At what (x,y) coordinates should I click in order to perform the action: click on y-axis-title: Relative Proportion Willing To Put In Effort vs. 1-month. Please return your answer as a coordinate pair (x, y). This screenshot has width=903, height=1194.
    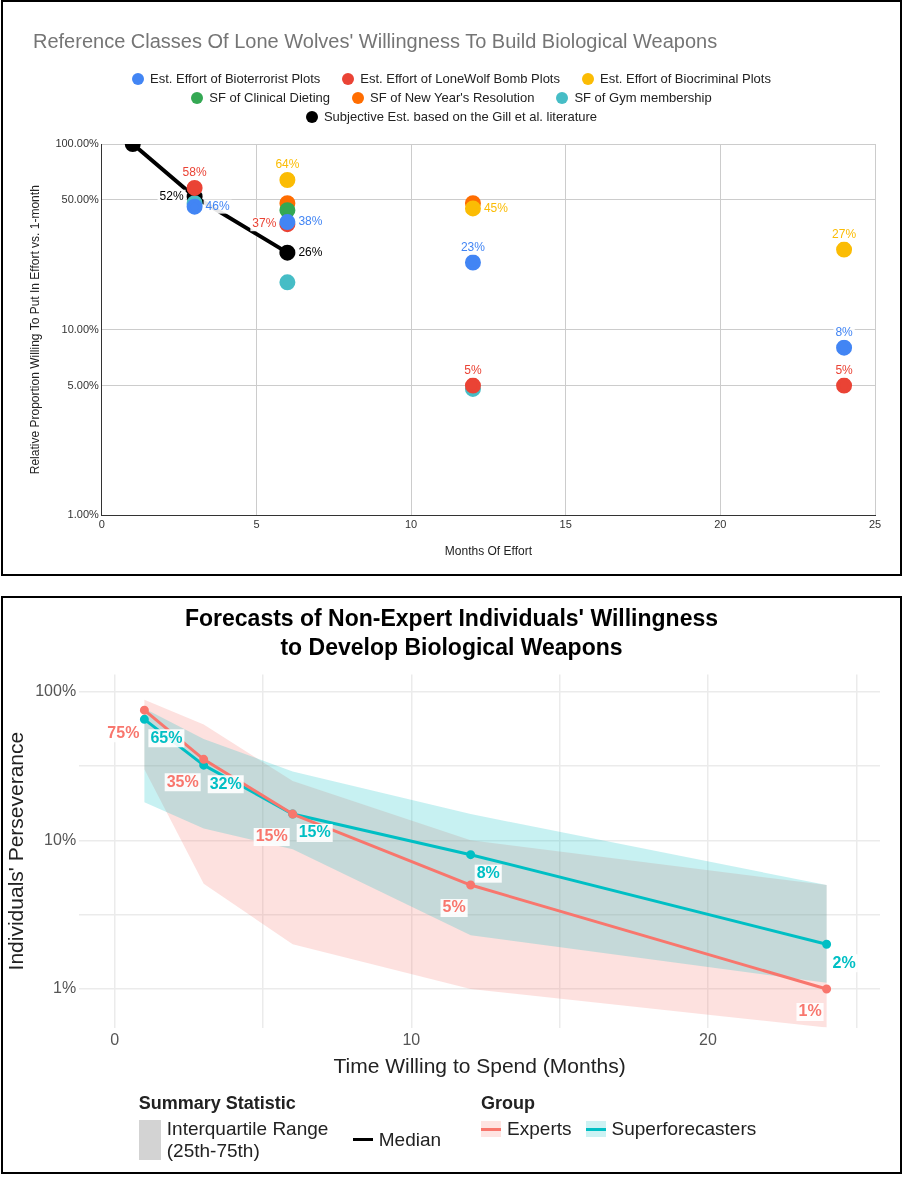
    Looking at the image, I should click on (34, 330).